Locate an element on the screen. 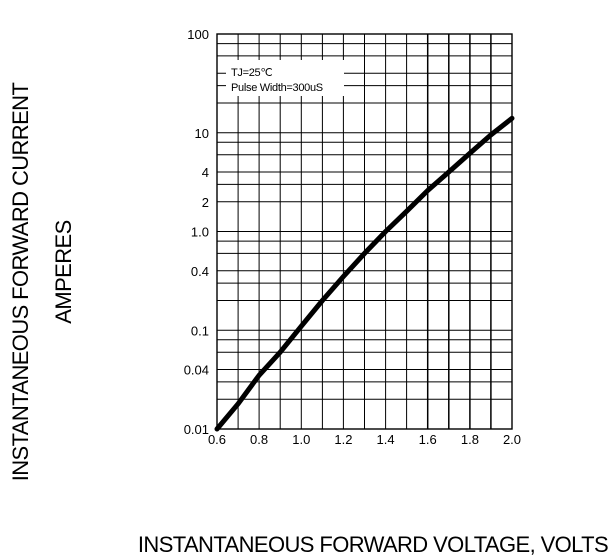 The image size is (612, 558). y-tick-label: 1.0 is located at coordinates (200, 232).